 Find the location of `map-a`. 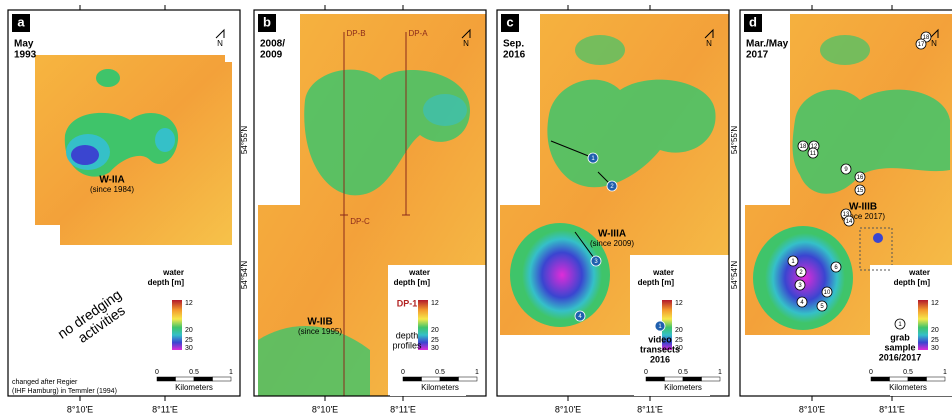

map-a is located at coordinates (133, 150).